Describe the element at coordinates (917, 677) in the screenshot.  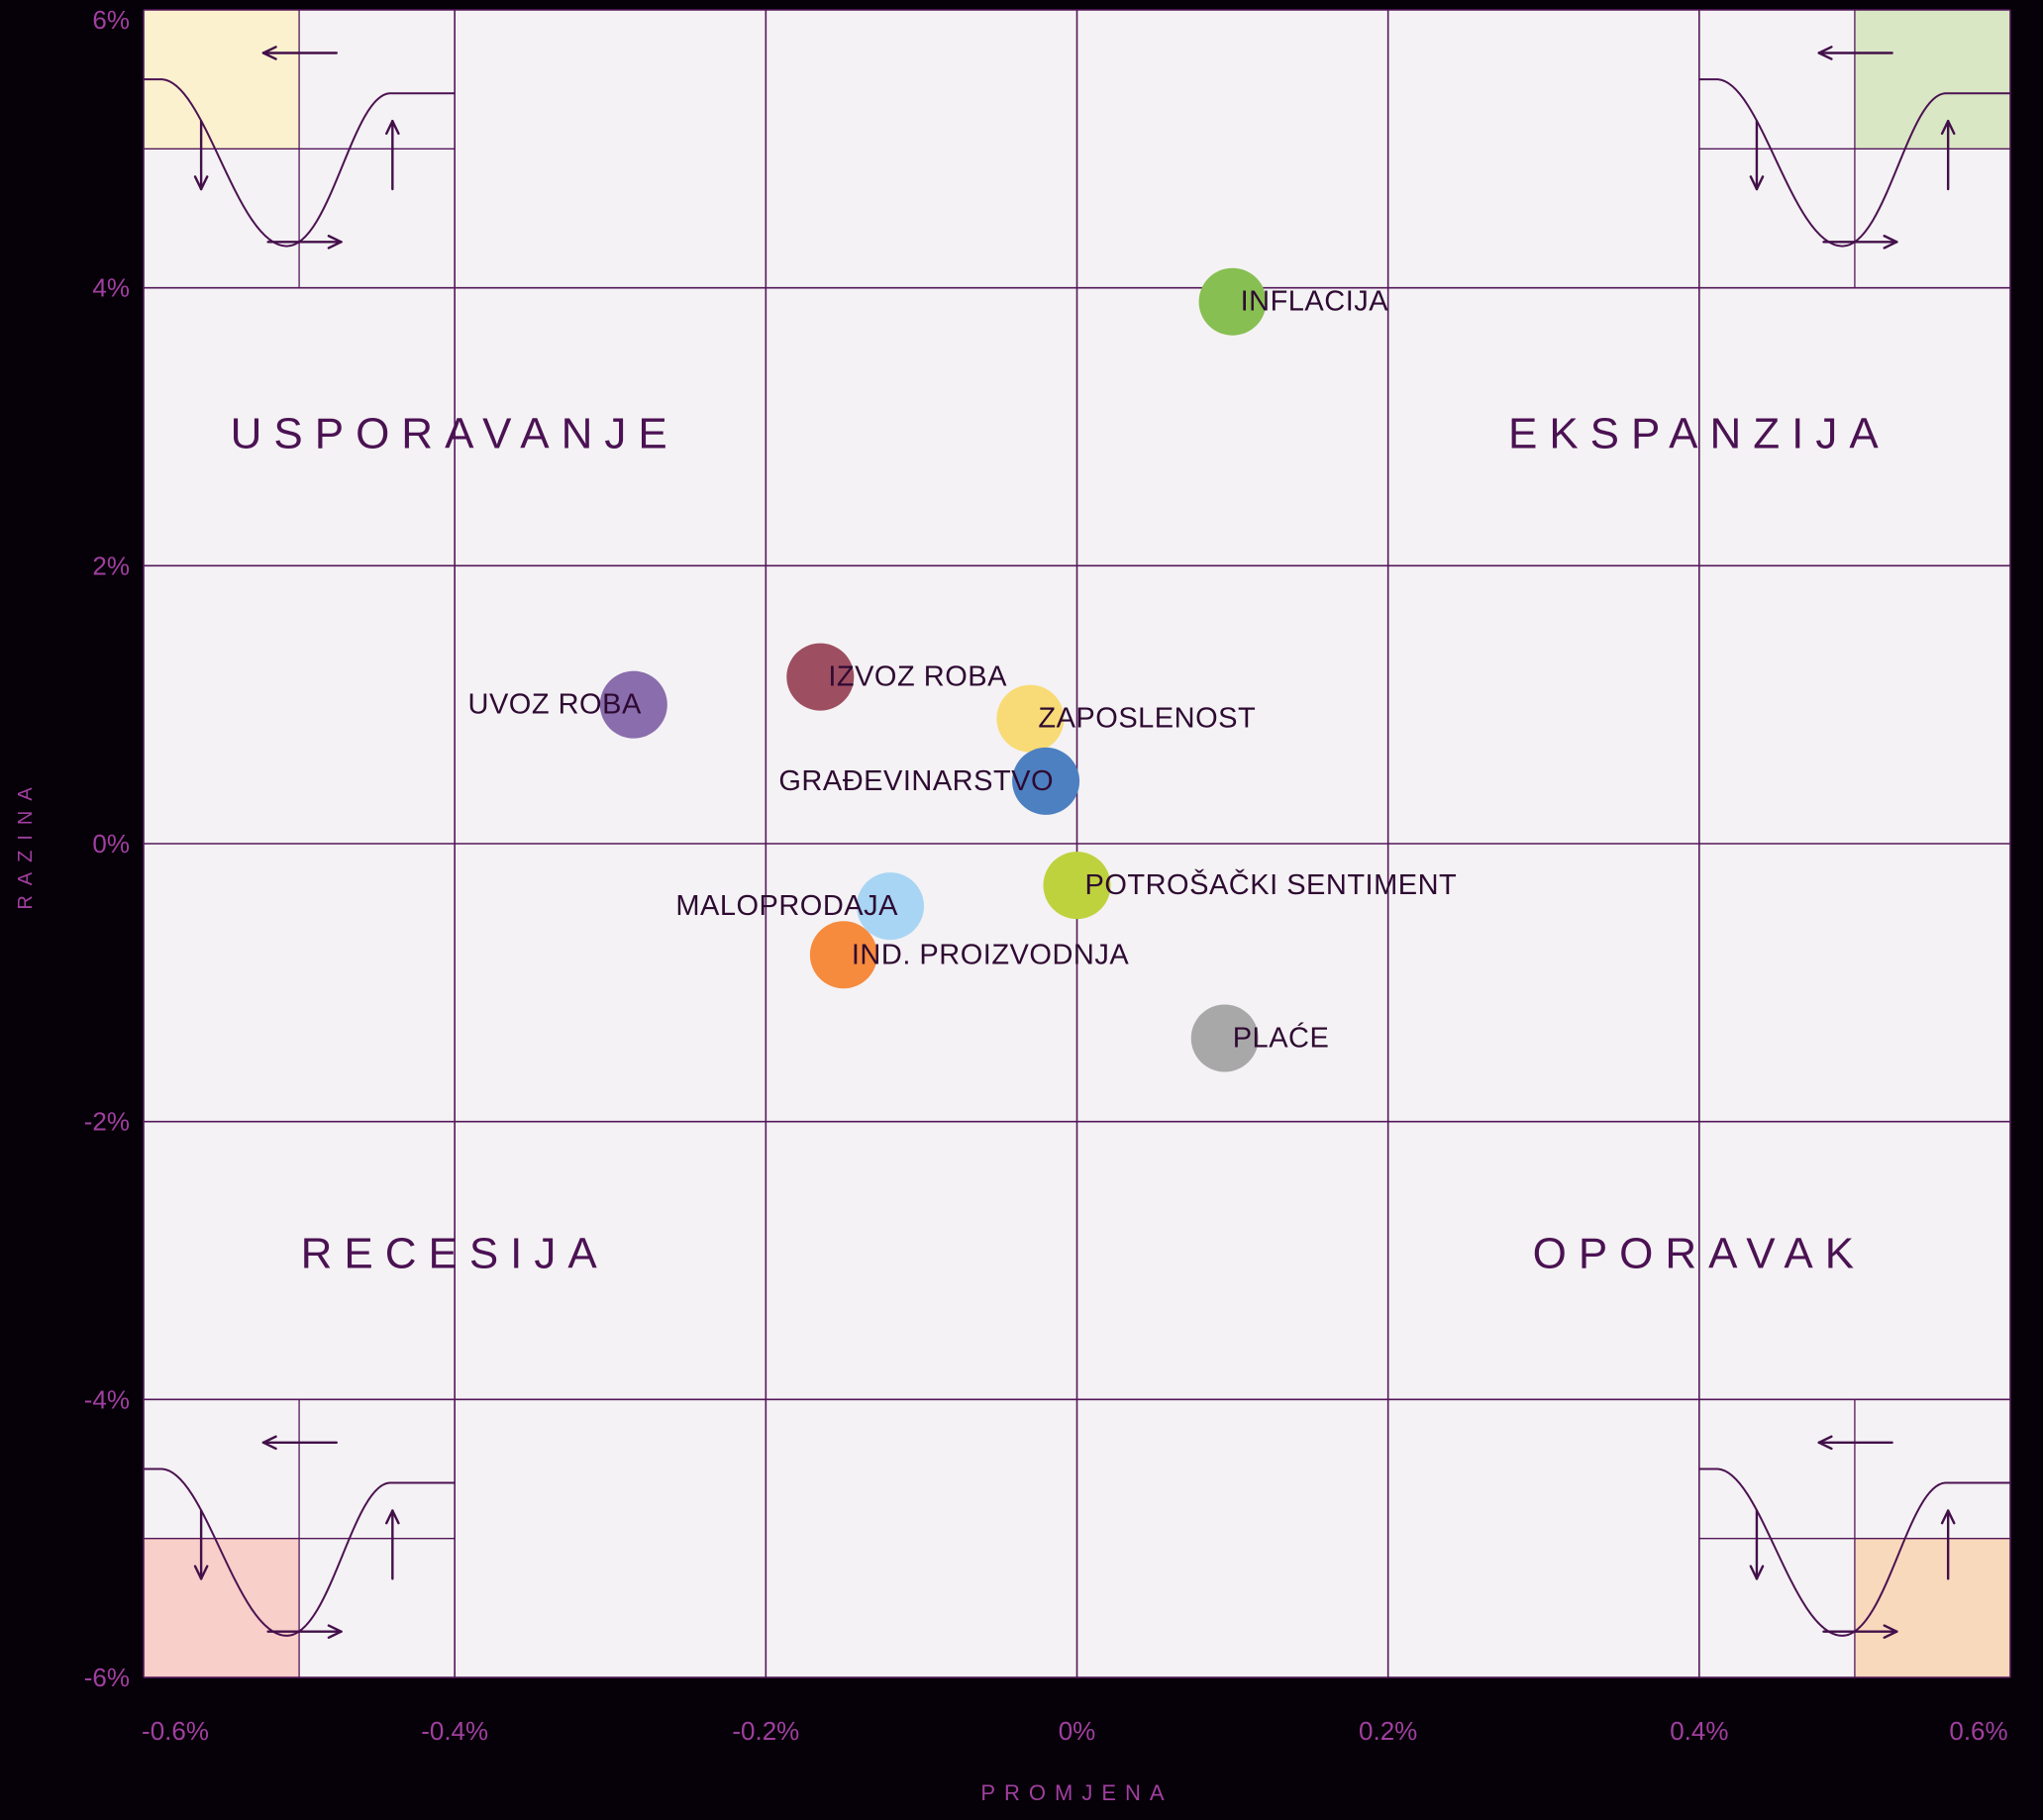
I see `data-point-label-izvoz-roba: IZVOZ ROBA` at that location.